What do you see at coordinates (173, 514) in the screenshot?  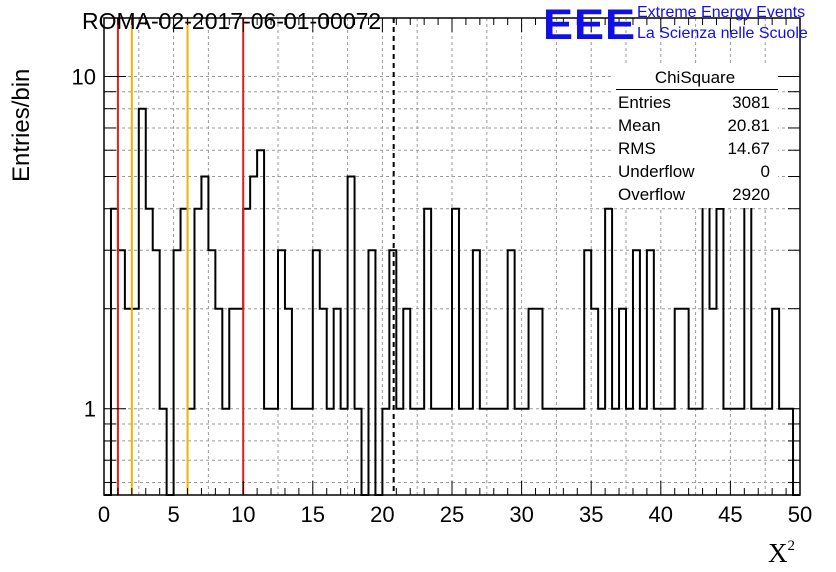 I see `x-tick-label: 5` at bounding box center [173, 514].